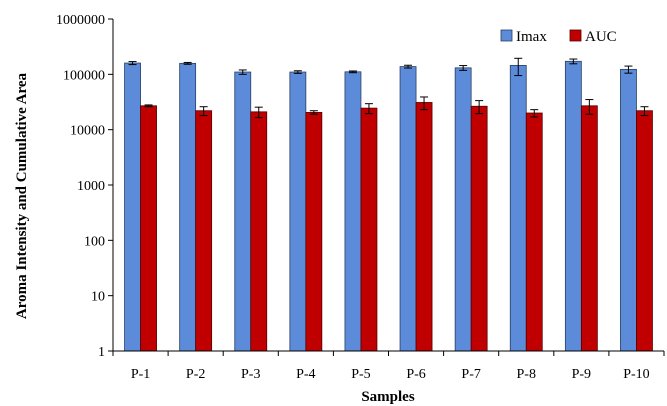  What do you see at coordinates (91, 186) in the screenshot?
I see `y-tick-label: 1000` at bounding box center [91, 186].